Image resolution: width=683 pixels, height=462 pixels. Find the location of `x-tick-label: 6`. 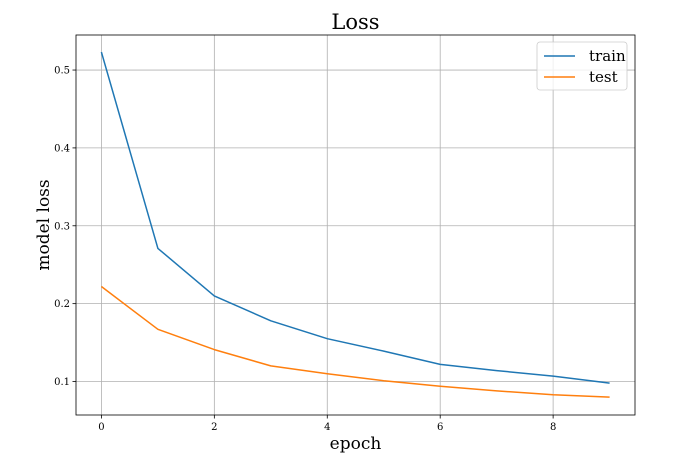

x-tick-label: 6 is located at coordinates (440, 427).